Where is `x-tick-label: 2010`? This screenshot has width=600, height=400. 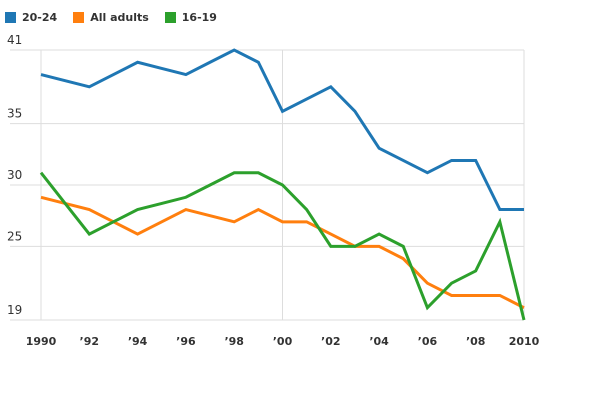
x-tick-label: 2010 is located at coordinates (524, 341).